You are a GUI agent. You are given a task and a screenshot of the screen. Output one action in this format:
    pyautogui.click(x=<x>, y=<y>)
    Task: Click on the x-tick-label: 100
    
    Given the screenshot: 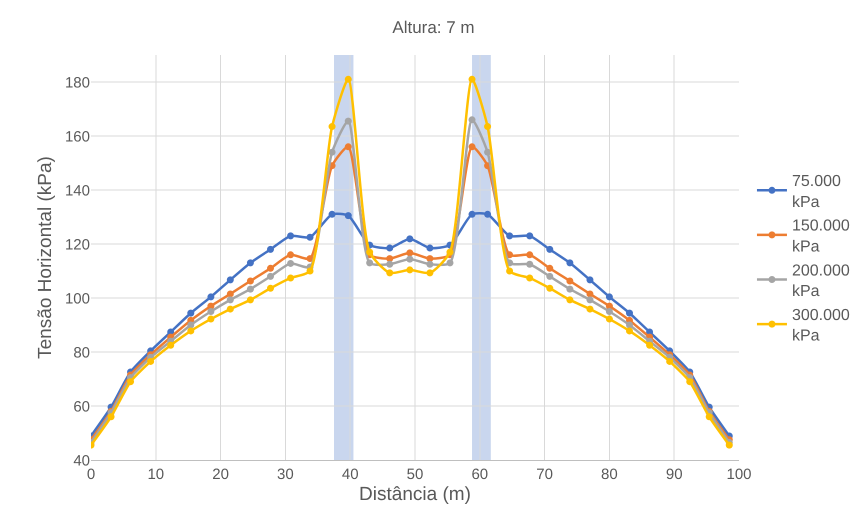 What is the action you would take?
    pyautogui.click(x=739, y=474)
    